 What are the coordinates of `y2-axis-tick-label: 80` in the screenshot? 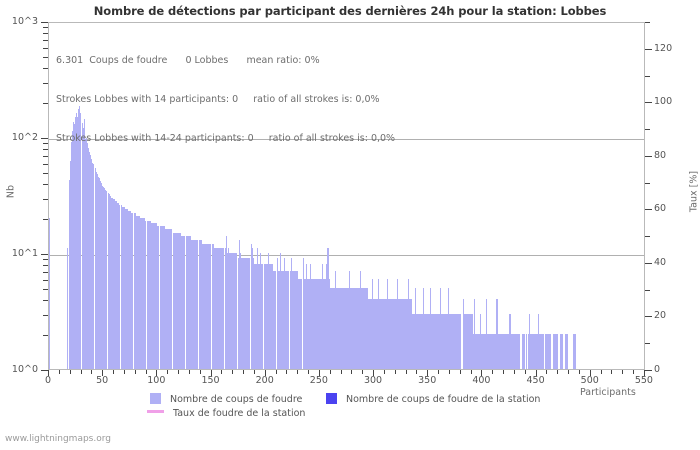 It's located at (660, 155).